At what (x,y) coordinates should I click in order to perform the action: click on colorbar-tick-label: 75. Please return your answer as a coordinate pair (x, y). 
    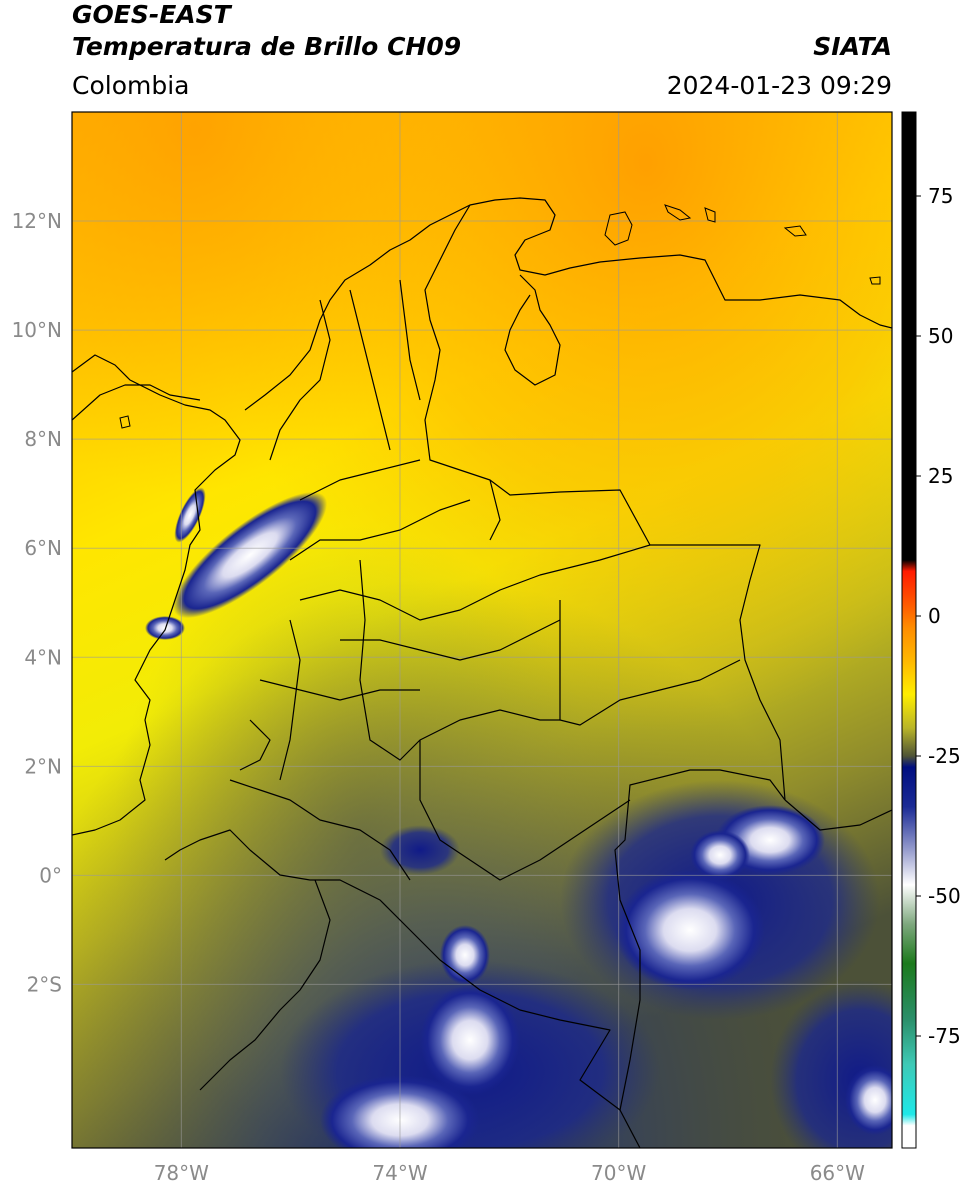
    Looking at the image, I should click on (940, 196).